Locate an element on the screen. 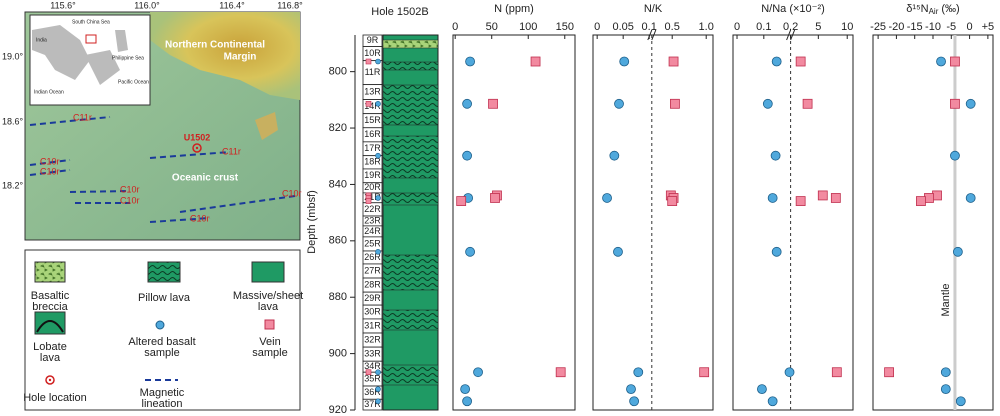 The image size is (1000, 416). x-tick-label: 0.05 is located at coordinates (622, 27).